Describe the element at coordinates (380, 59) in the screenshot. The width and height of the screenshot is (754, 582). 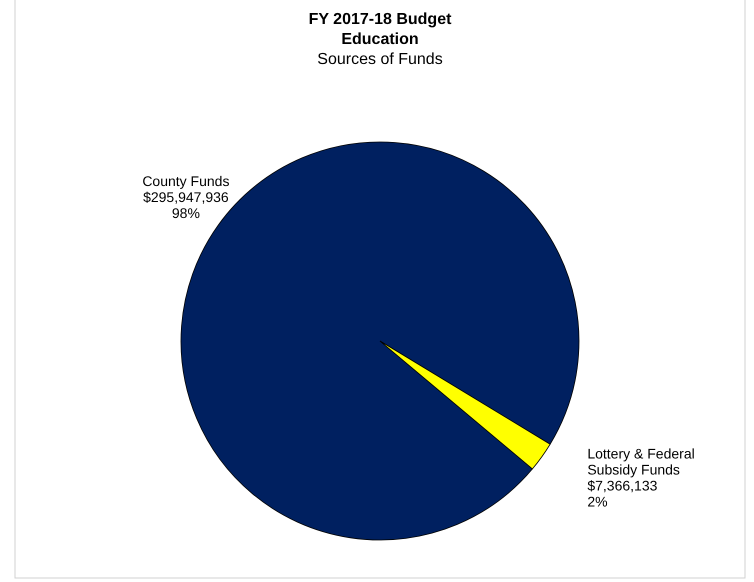
I see `chart-subtitle: Sources of Funds` at that location.